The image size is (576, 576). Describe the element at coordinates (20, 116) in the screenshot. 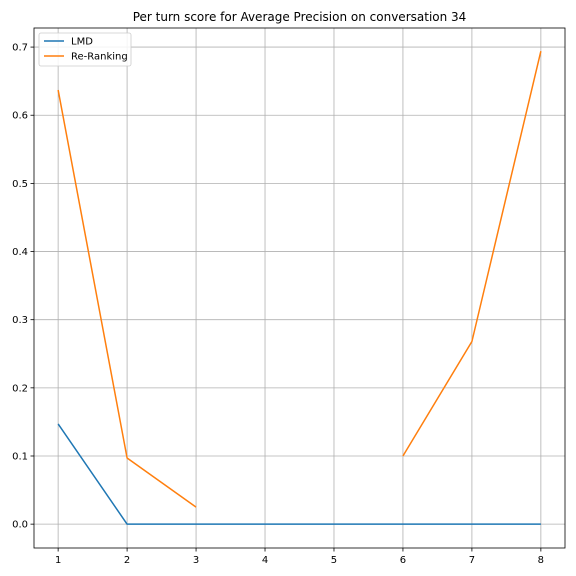

I see `y-tick-label: 0.6` at that location.